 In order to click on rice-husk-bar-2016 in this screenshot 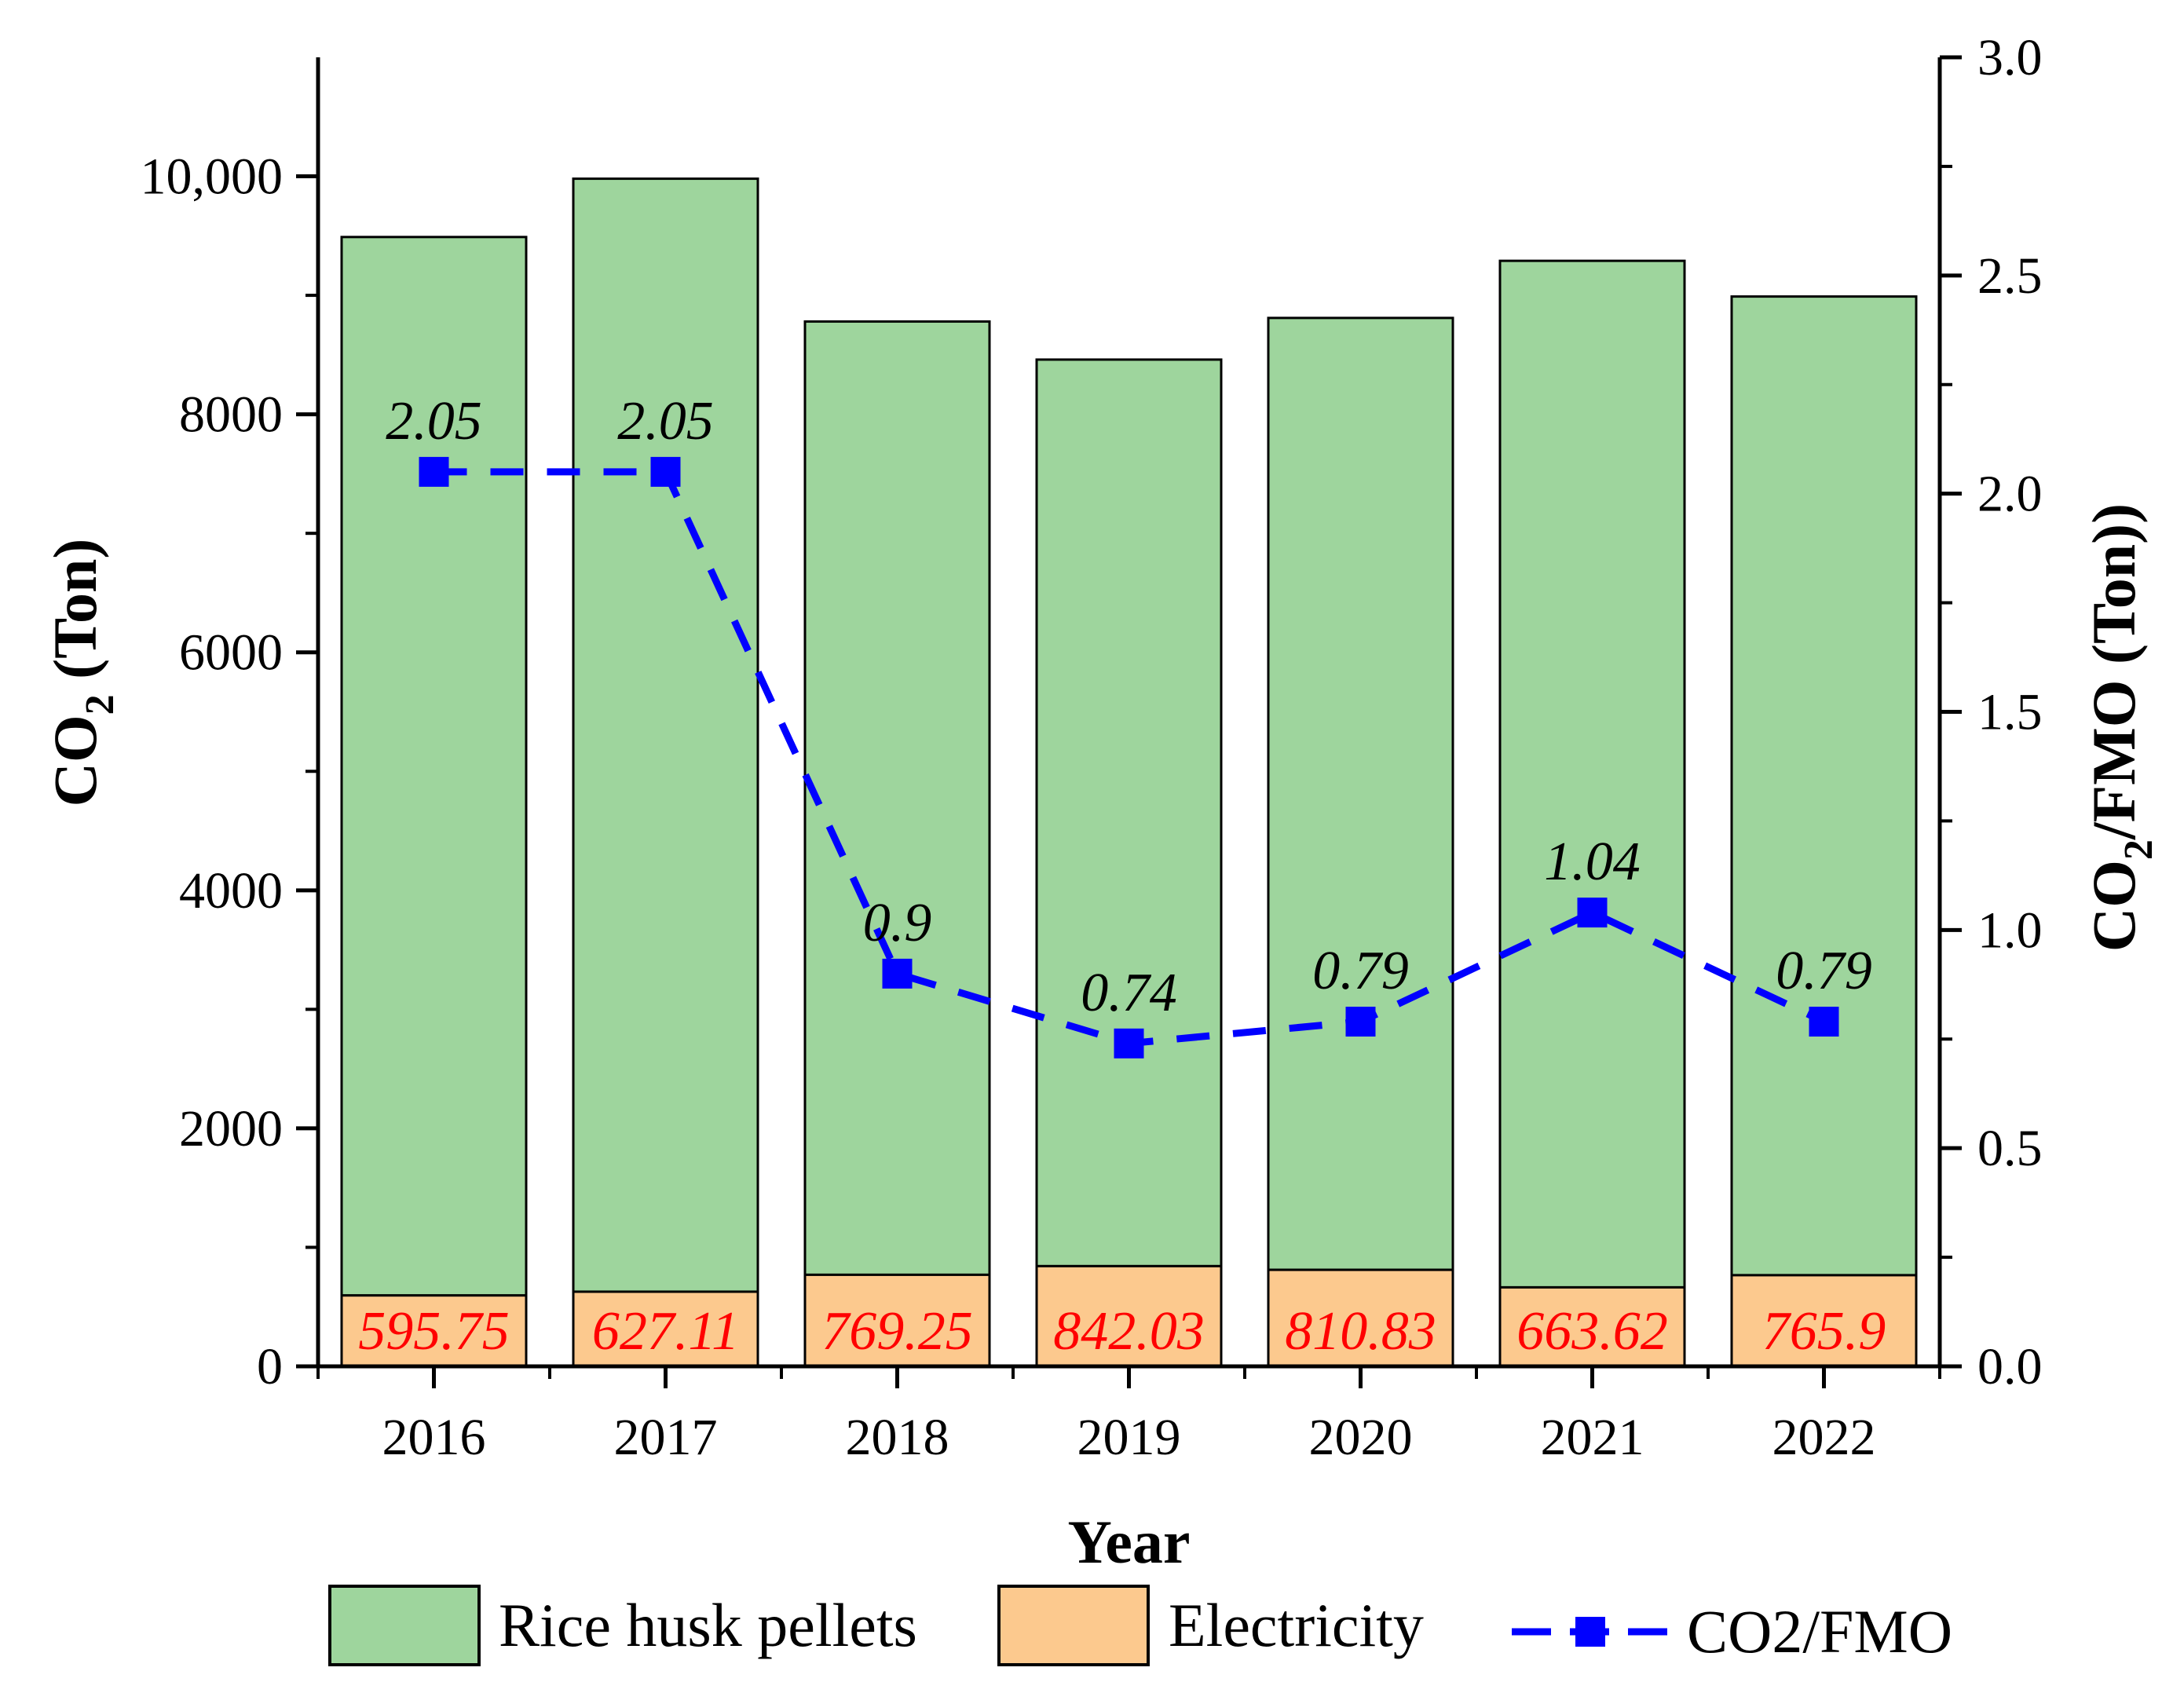, I will do `click(434, 766)`.